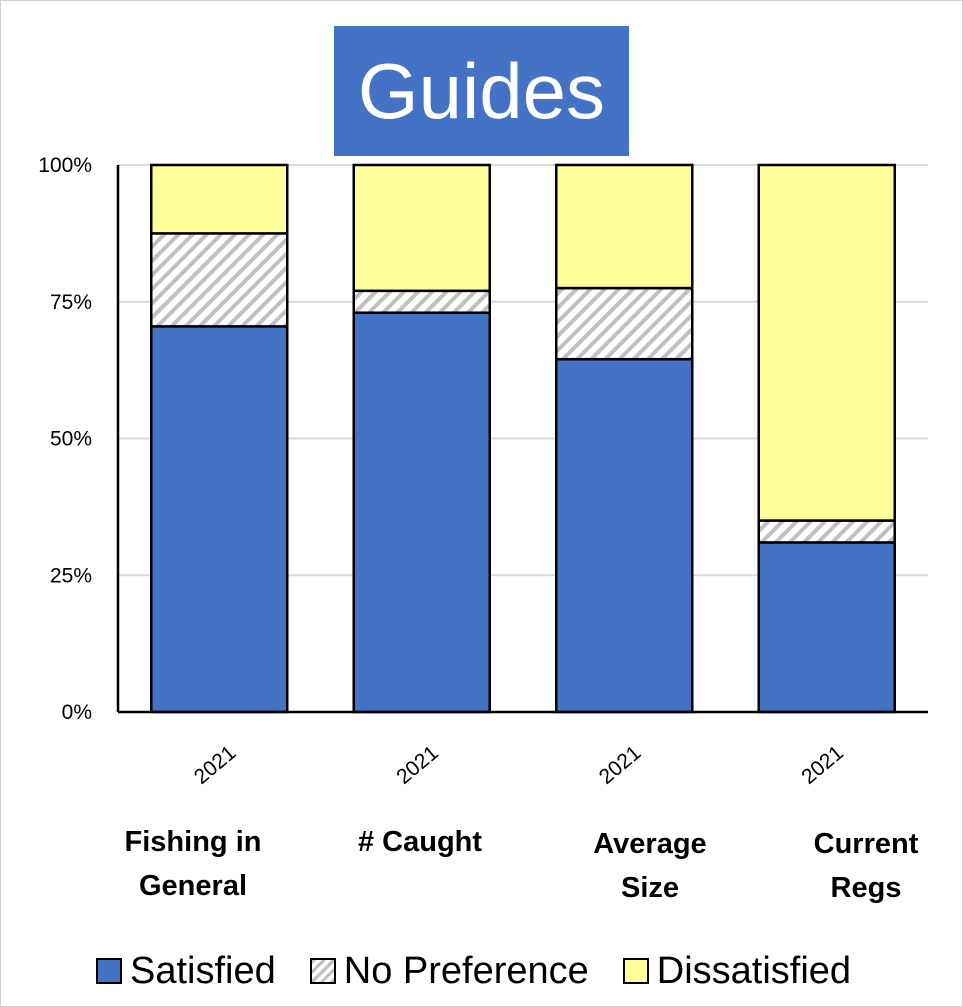  I want to click on group-label-average-size: Average Size, so click(650, 866).